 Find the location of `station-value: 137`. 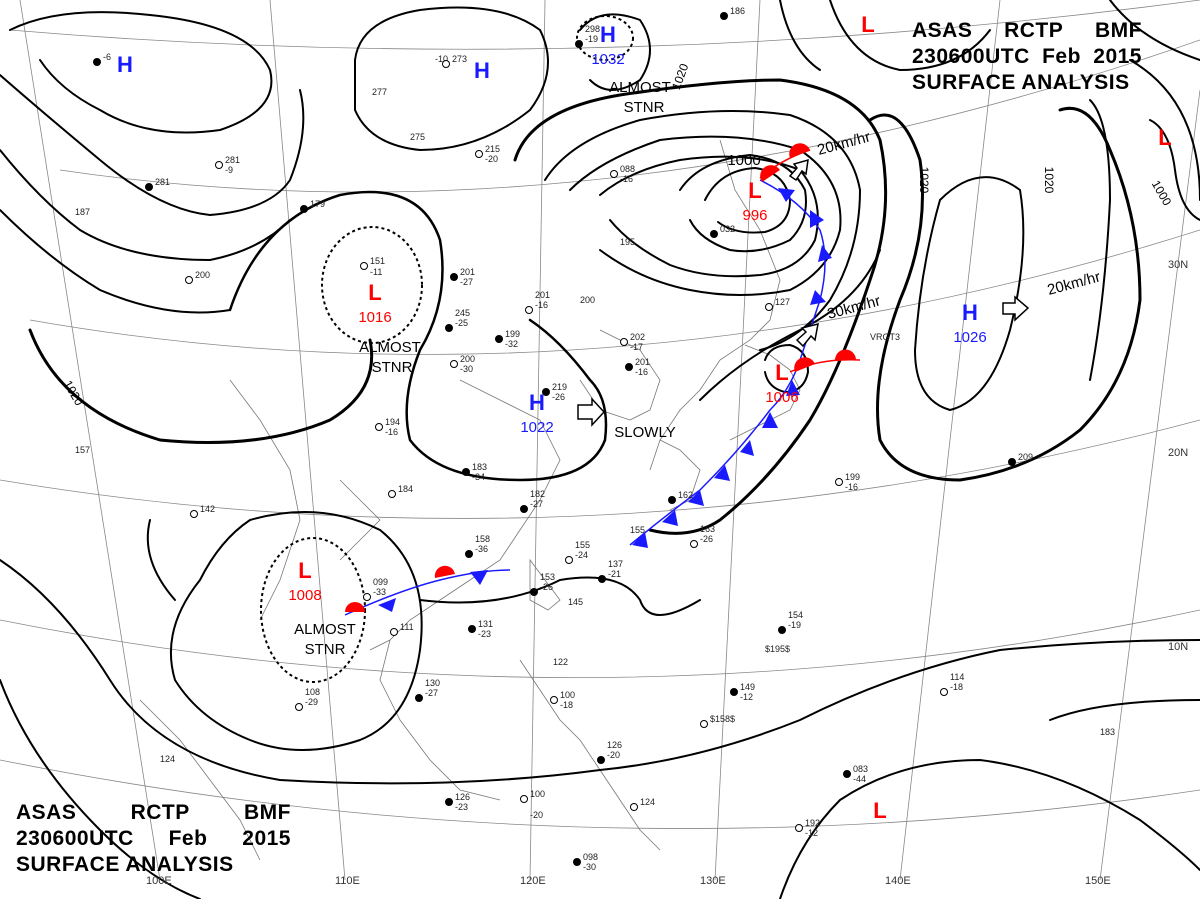

station-value: 137 is located at coordinates (615, 564).